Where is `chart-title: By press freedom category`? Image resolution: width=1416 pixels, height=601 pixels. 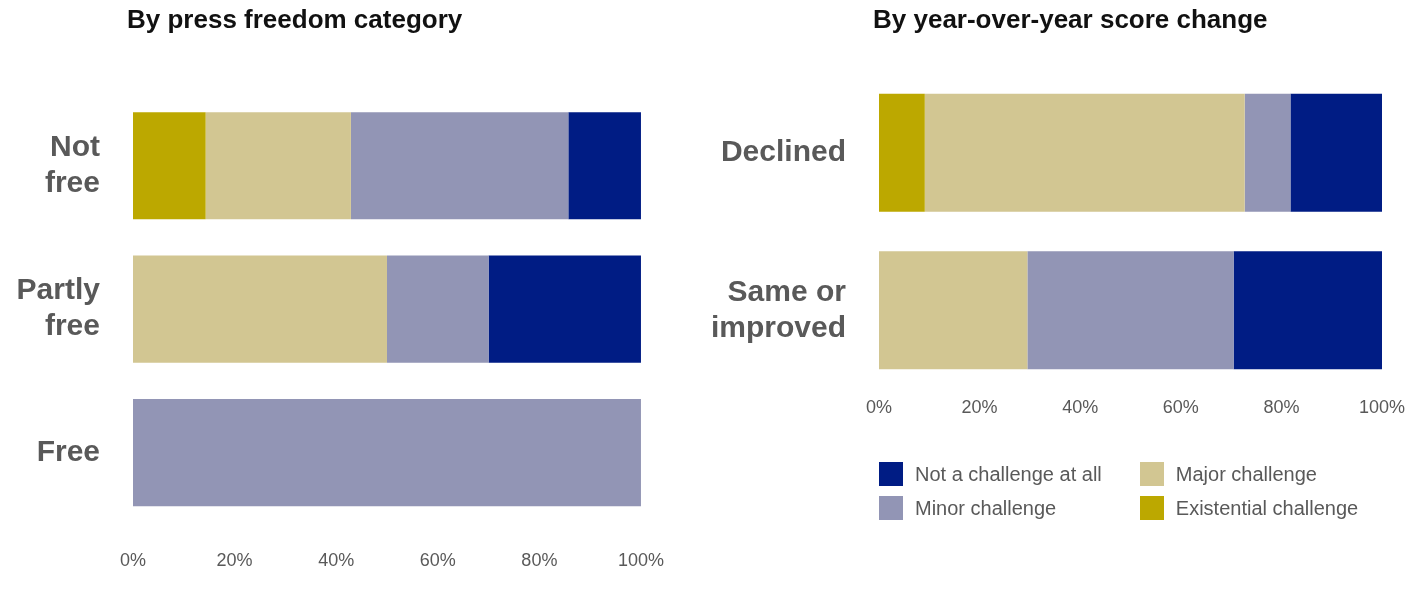 chart-title: By press freedom category is located at coordinates (295, 19).